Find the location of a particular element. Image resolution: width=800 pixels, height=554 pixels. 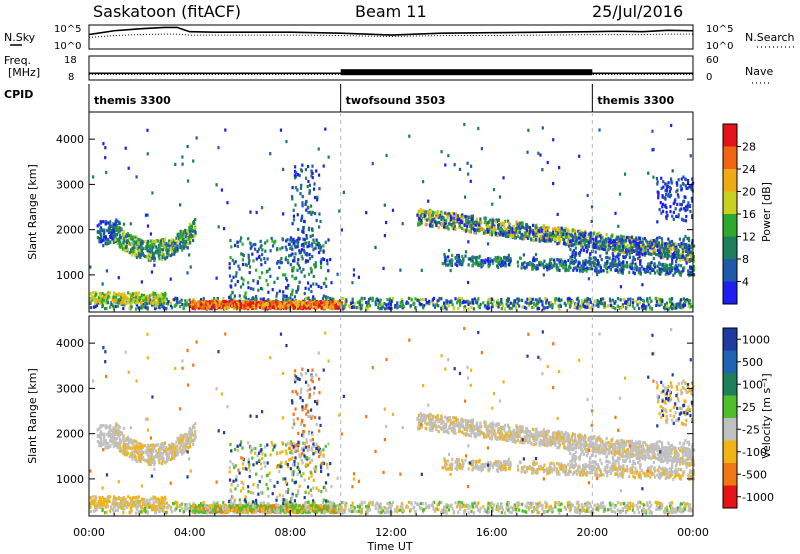

freq-unit-label: [MHz] is located at coordinates (24, 72).